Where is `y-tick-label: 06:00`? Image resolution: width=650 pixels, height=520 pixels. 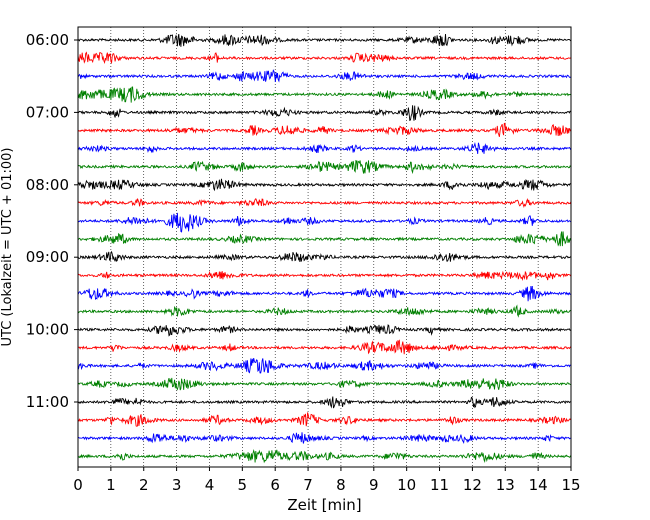
y-tick-label: 06:00 is located at coordinates (47, 40).